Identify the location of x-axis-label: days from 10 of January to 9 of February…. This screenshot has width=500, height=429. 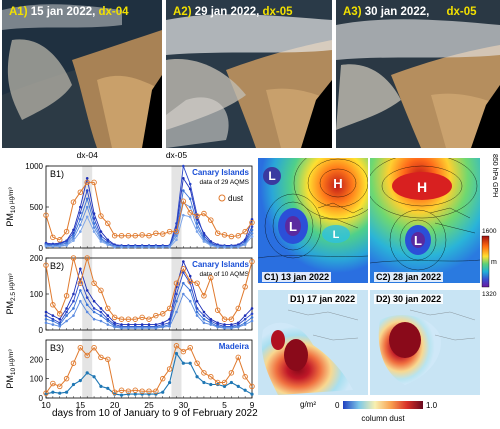
(155, 413).